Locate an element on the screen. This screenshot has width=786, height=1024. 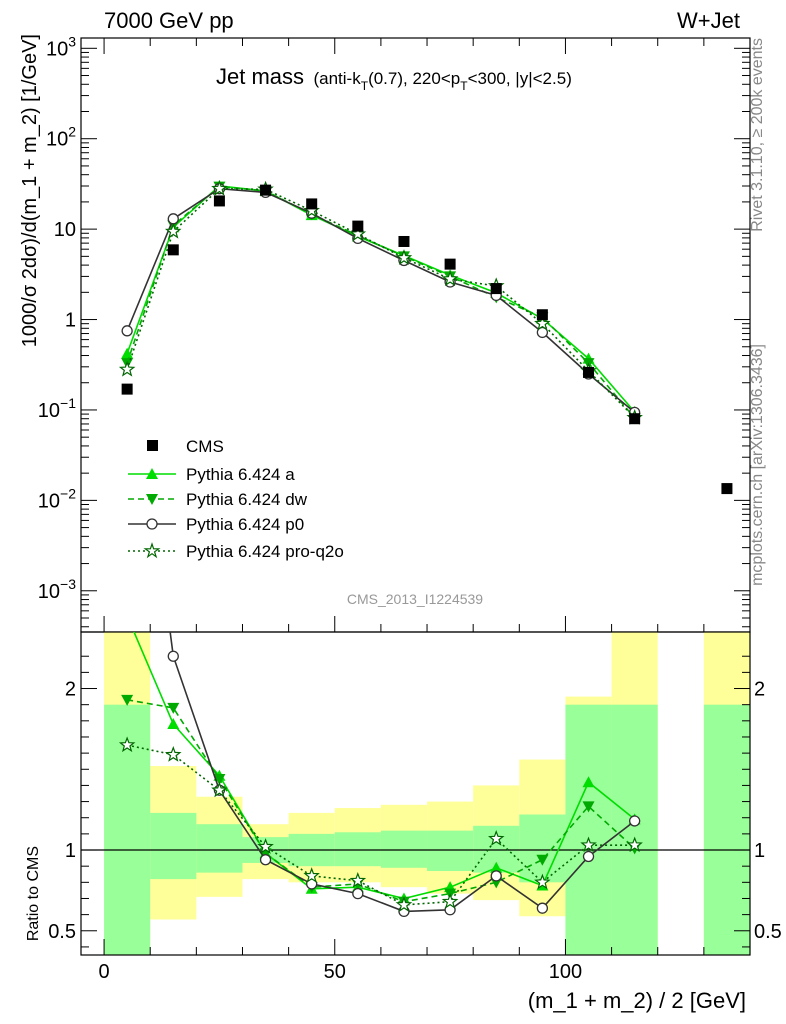
legend-marker-pythia-a is located at coordinates (152, 473).